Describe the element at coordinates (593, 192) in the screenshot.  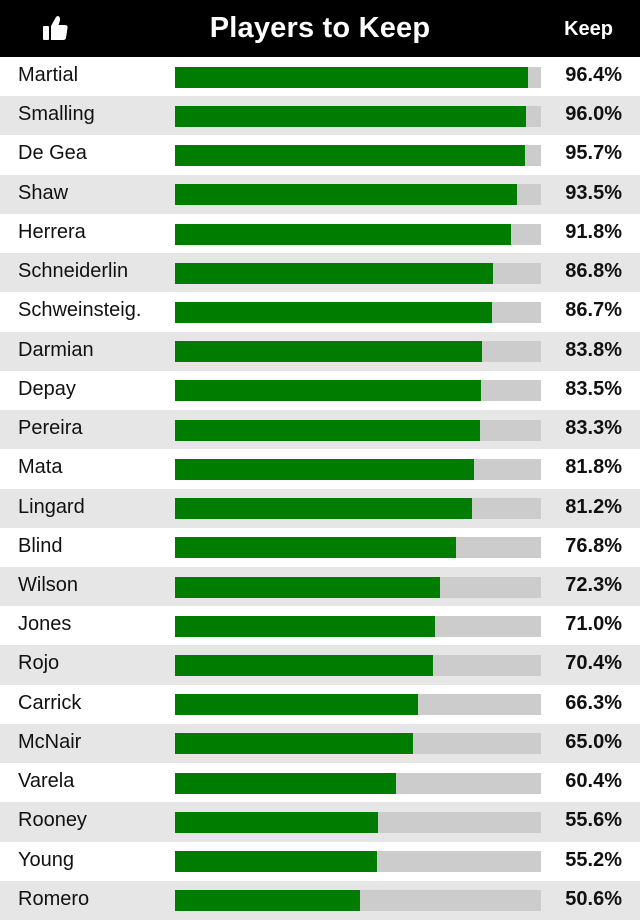
I see `keep-percent-label: 93.5%` at that location.